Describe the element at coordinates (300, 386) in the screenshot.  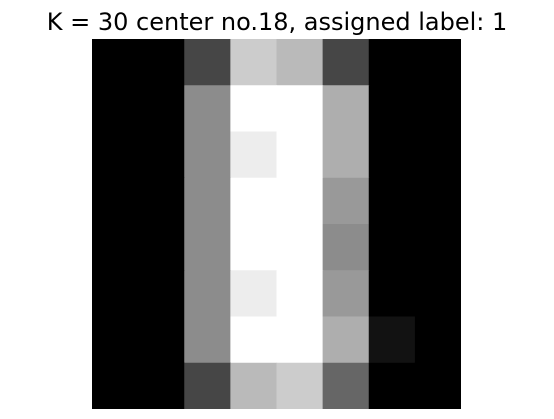
I see `heatmap-cell-r7-c4` at that location.